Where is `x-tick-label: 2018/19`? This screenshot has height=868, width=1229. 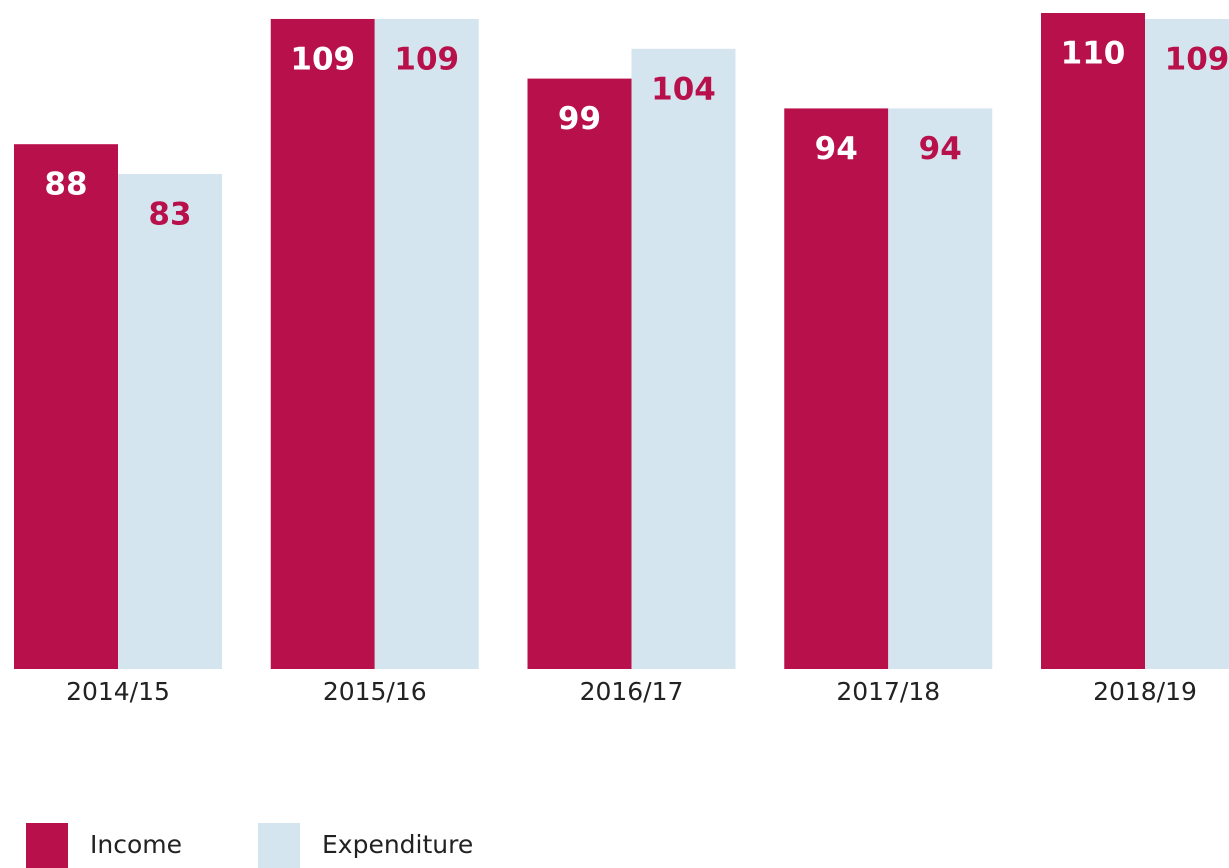
x-tick-label: 2018/19 is located at coordinates (1145, 691).